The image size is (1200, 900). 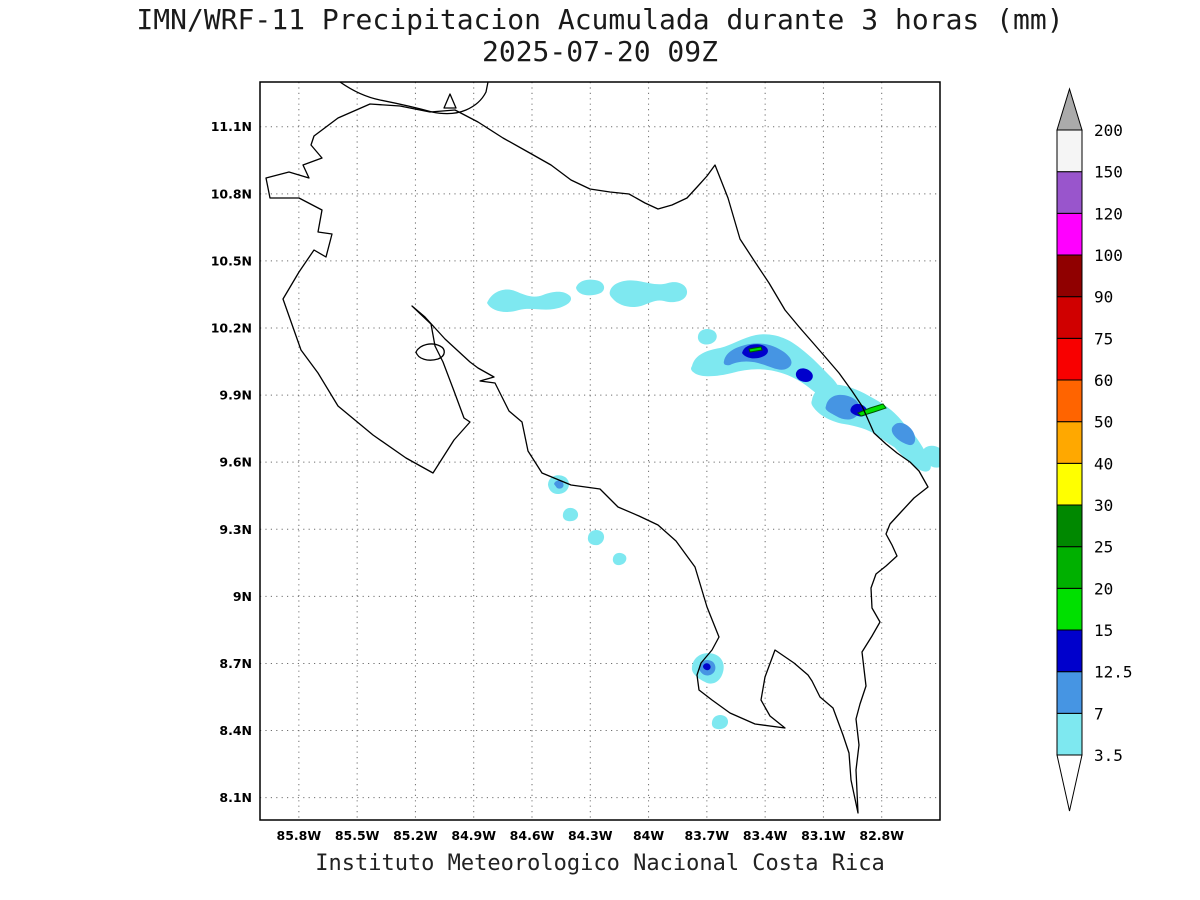 I want to click on x-tick-label: 83.7W, so click(x=707, y=835).